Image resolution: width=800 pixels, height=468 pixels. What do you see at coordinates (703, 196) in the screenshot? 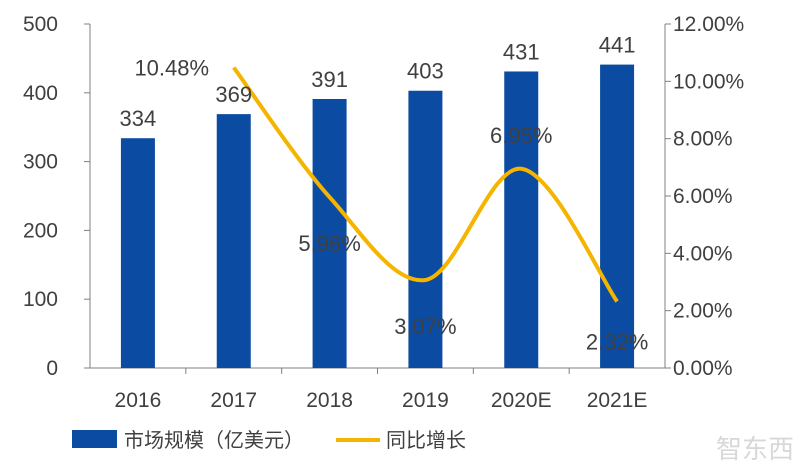
I see `right-tick-label: 6.00%` at bounding box center [703, 196].